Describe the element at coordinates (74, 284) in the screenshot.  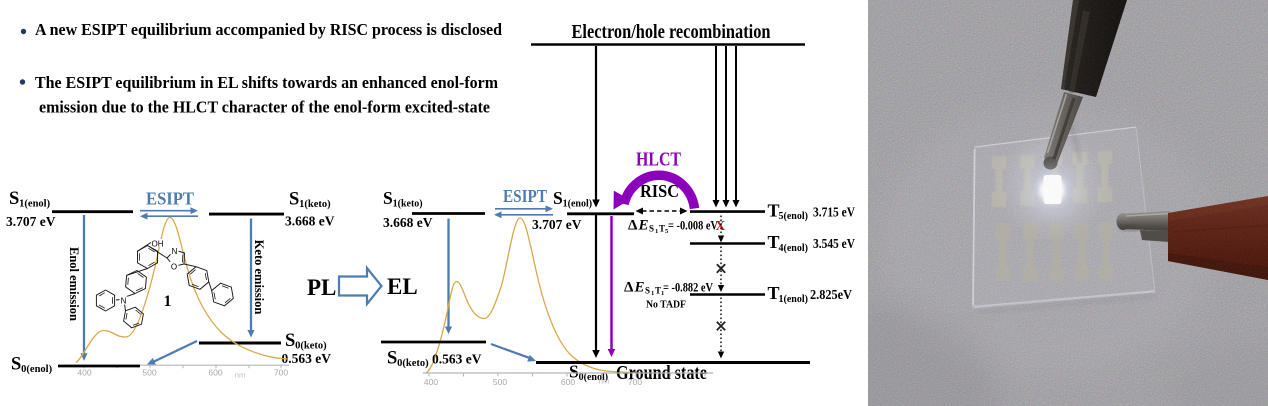
I see `svg-text: Enol emission` at that location.